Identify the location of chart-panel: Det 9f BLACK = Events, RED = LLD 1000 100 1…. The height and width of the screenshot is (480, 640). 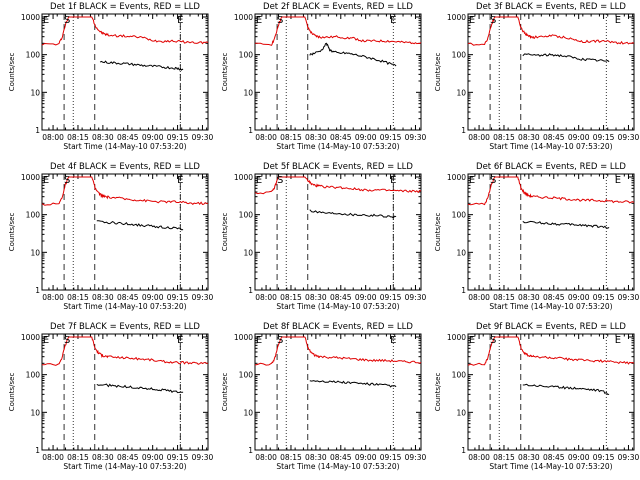
(537, 396).